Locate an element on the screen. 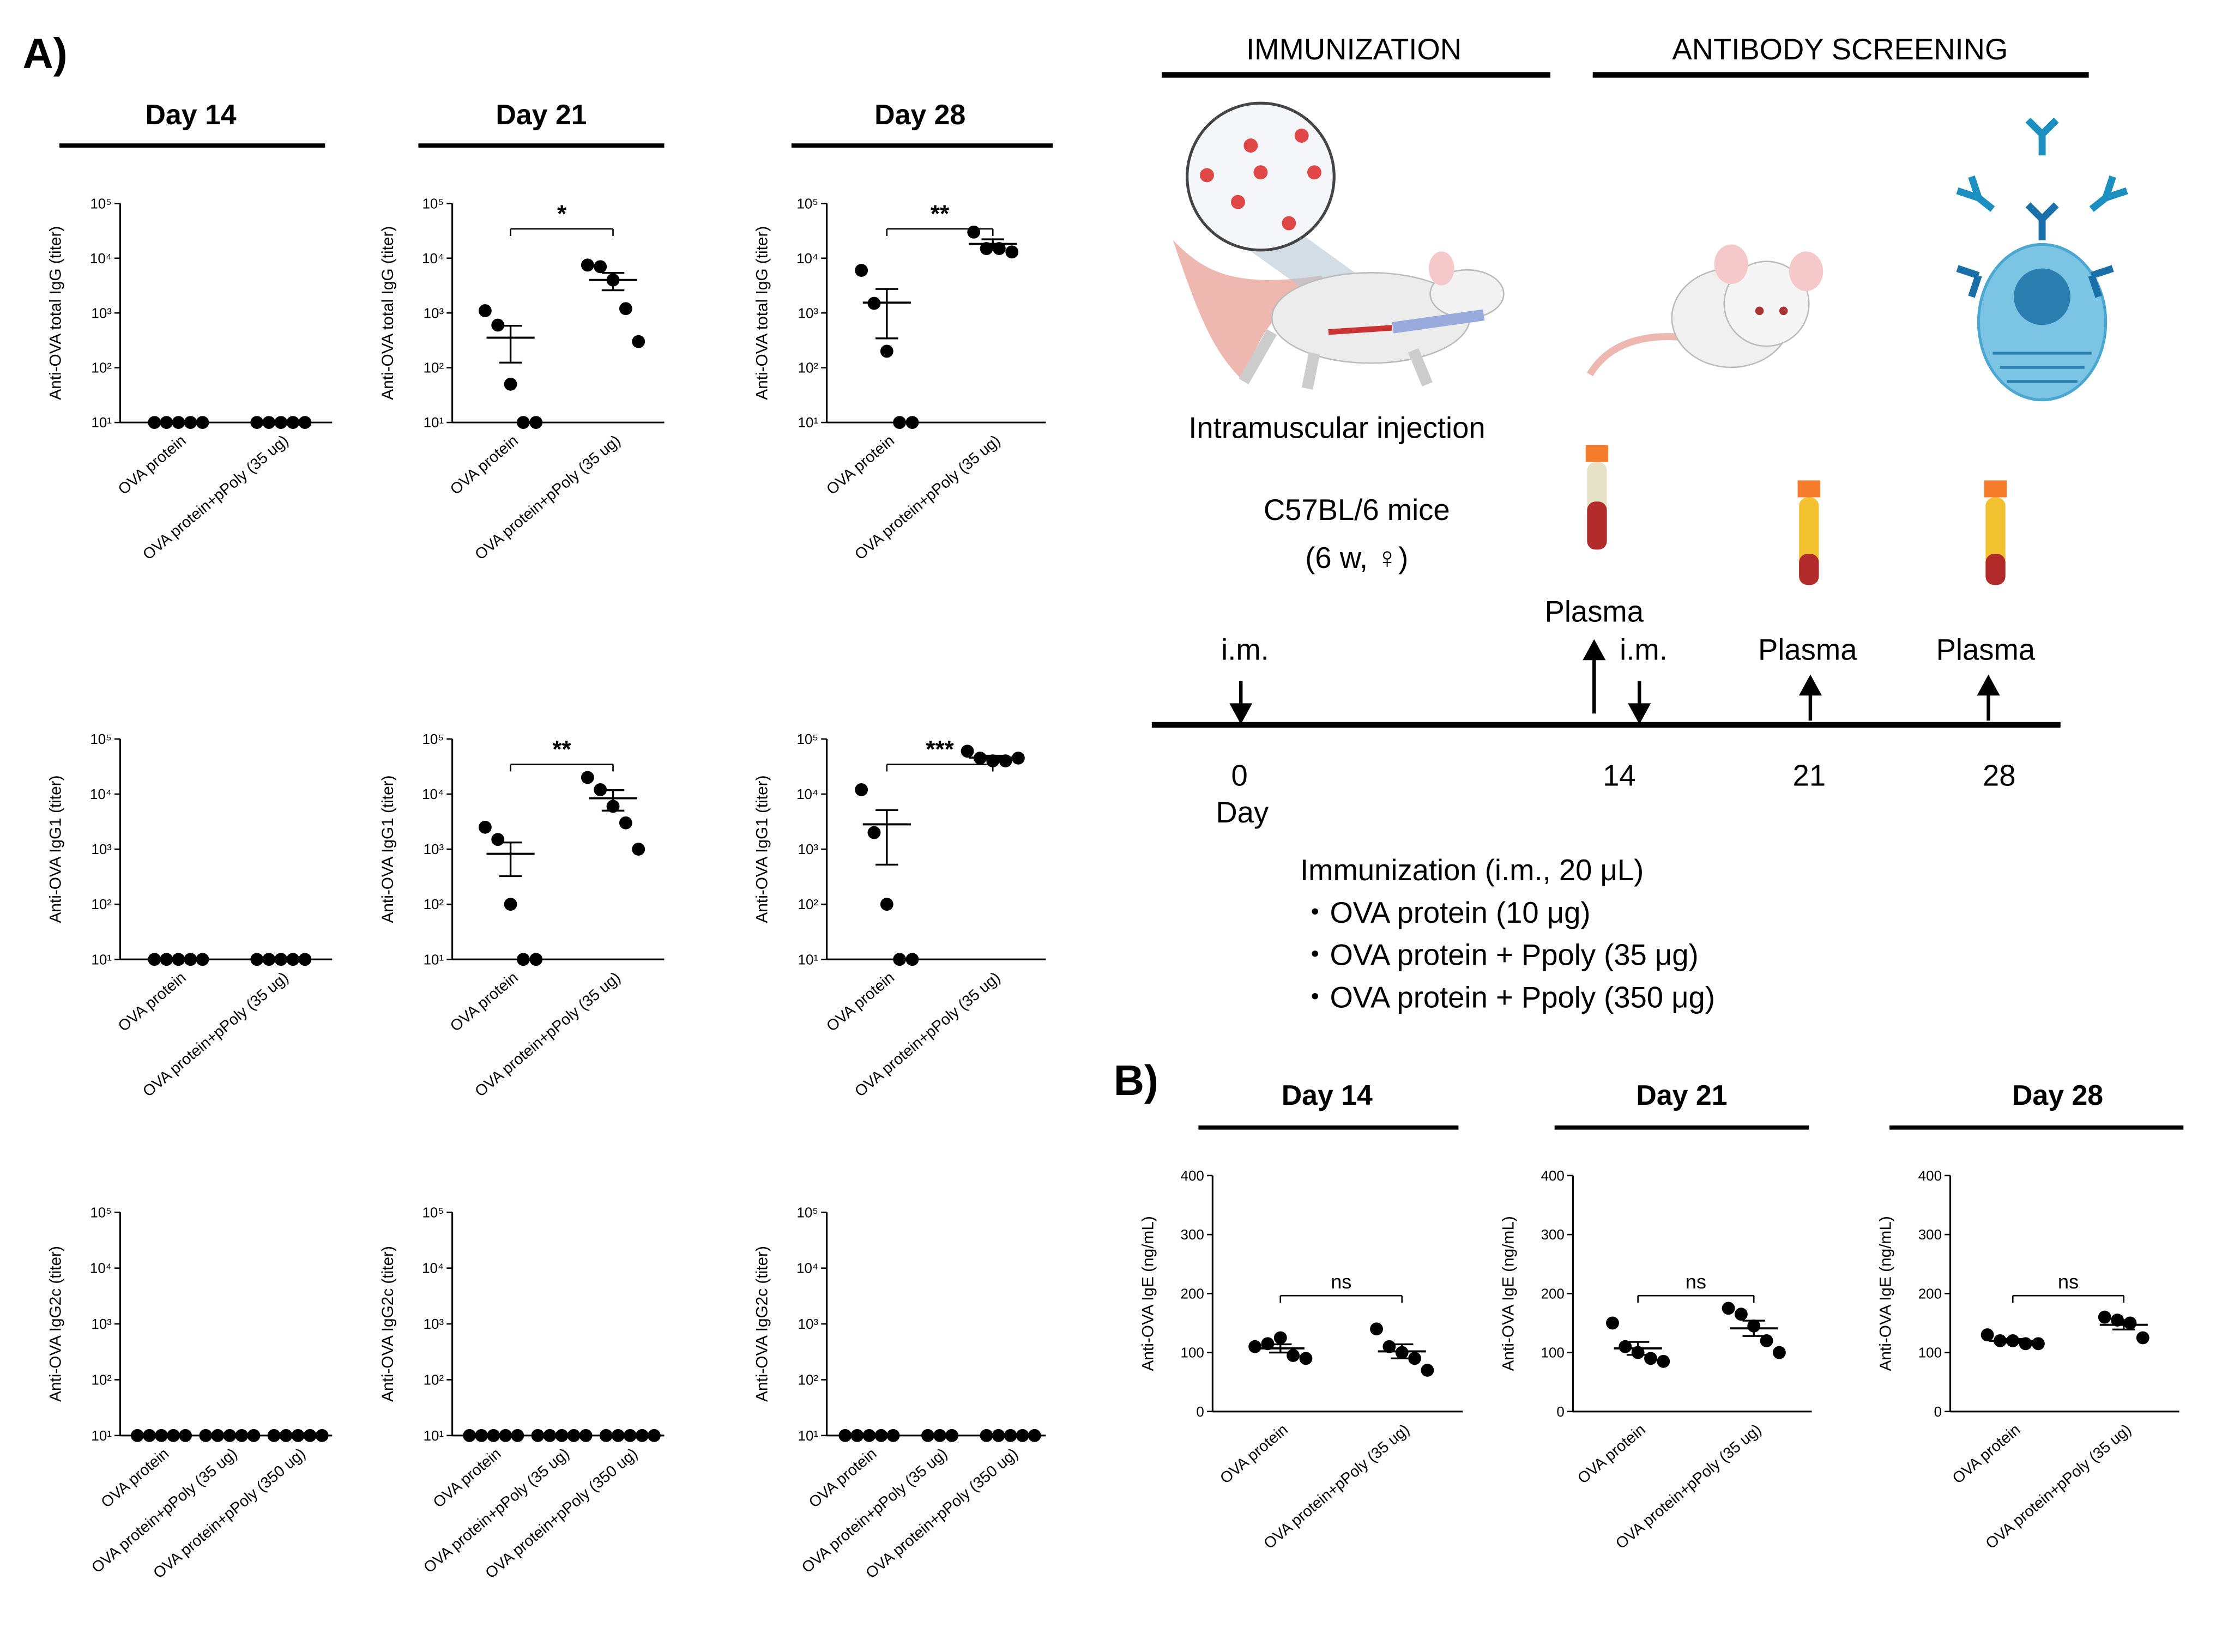 The width and height of the screenshot is (2216, 1652). timeline-day: 0 is located at coordinates (1239, 775).